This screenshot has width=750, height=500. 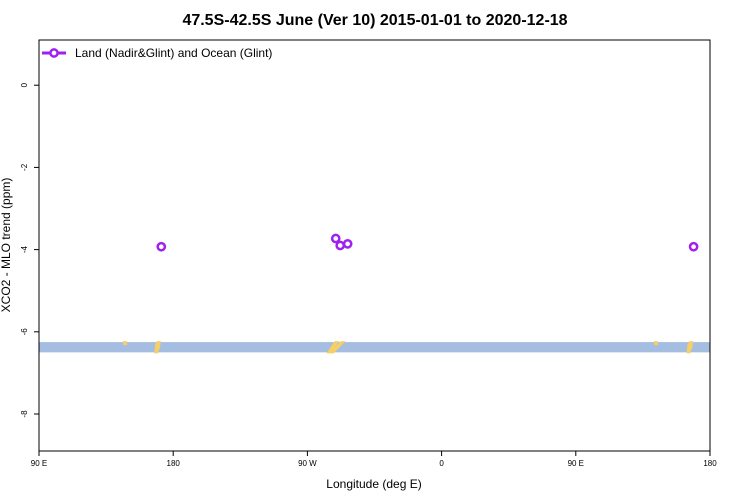 I want to click on y-tick-label: 0, so click(x=24, y=84).